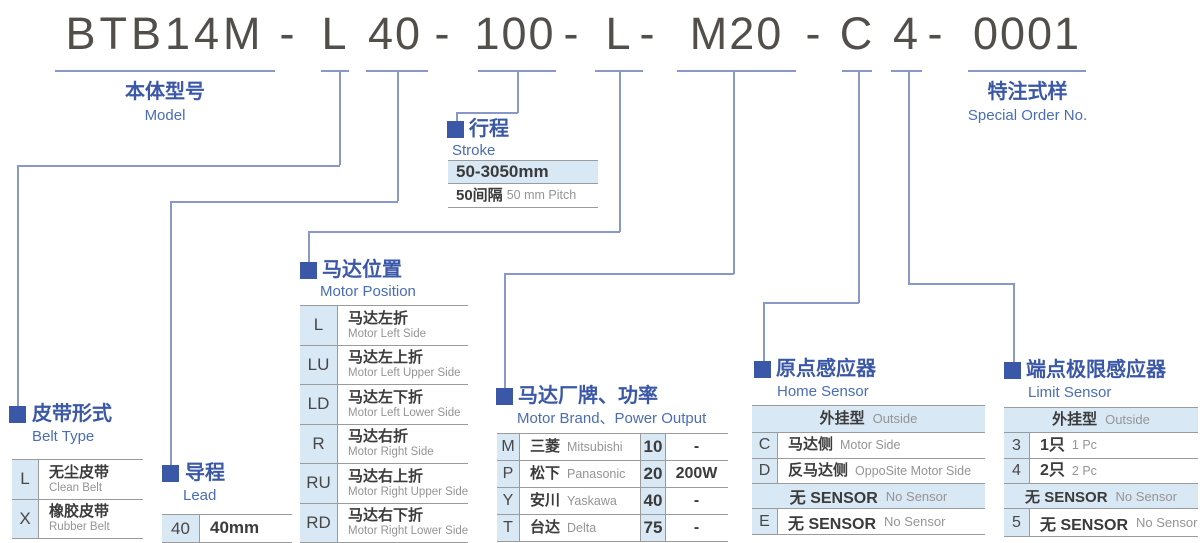 This screenshot has height=543, width=1200. I want to click on table-row: 50间隔 50 mm Pitch, so click(523, 196).